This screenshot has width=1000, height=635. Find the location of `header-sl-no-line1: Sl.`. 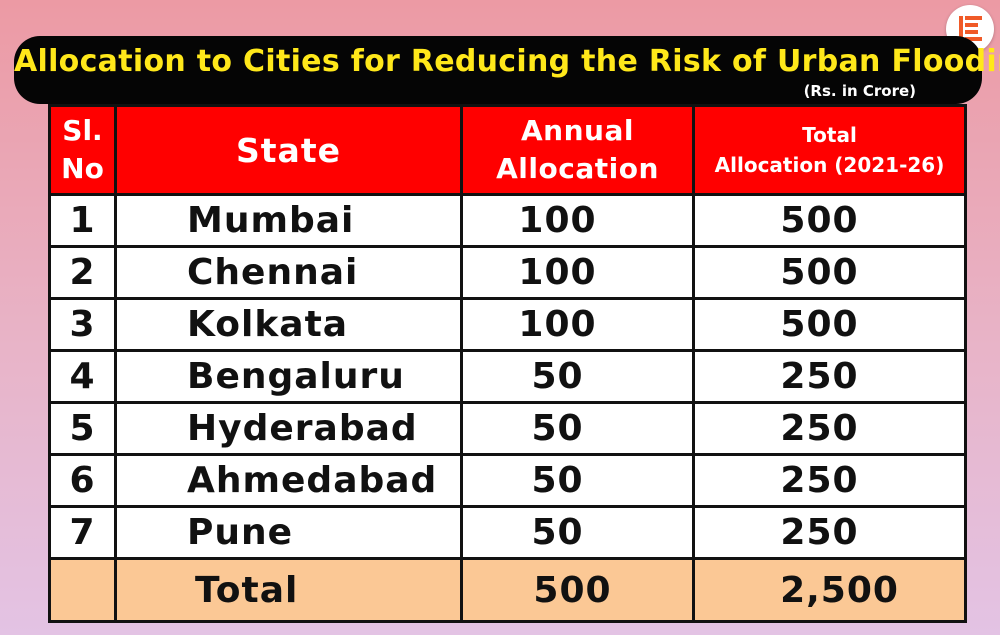

header-sl-no-line1: Sl. is located at coordinates (82, 130).